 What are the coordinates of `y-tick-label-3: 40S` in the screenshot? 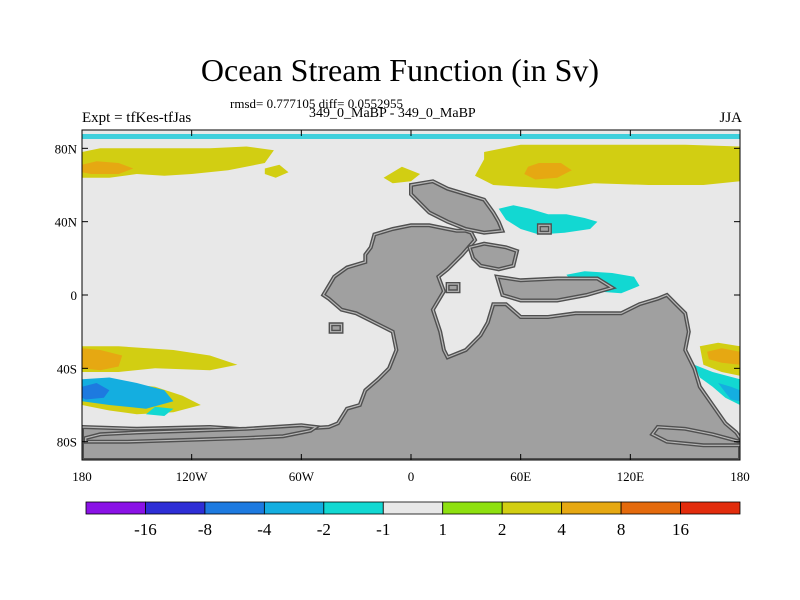 It's located at (67, 368).